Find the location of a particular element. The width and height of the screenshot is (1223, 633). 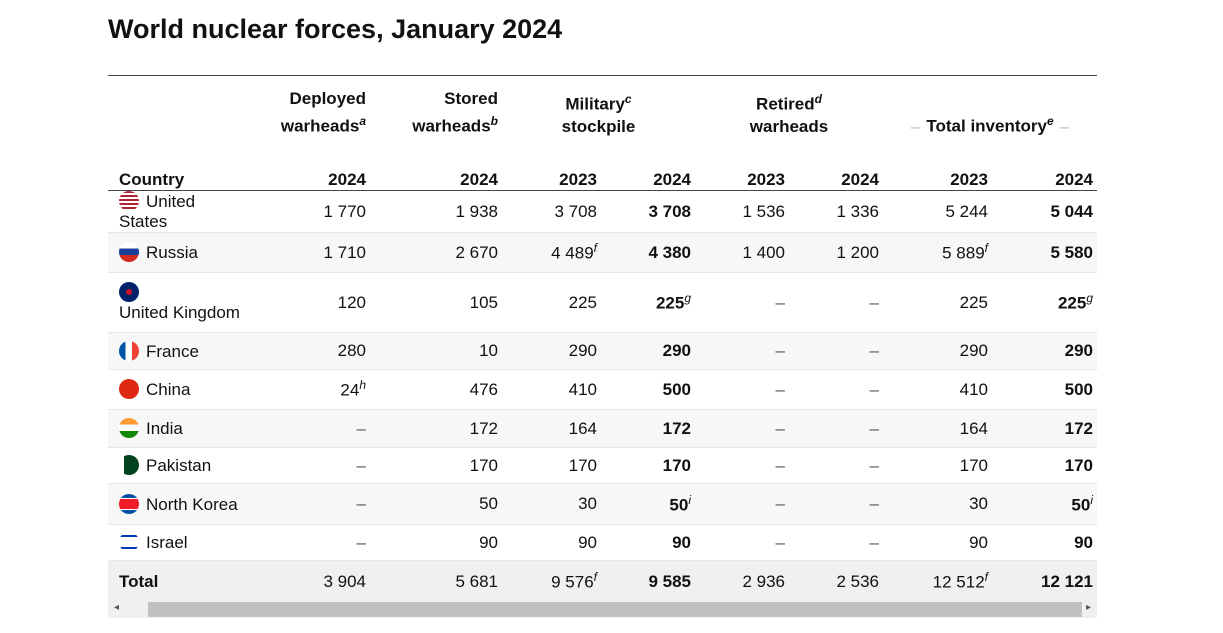

cell-mil2024: 500 is located at coordinates (677, 389).